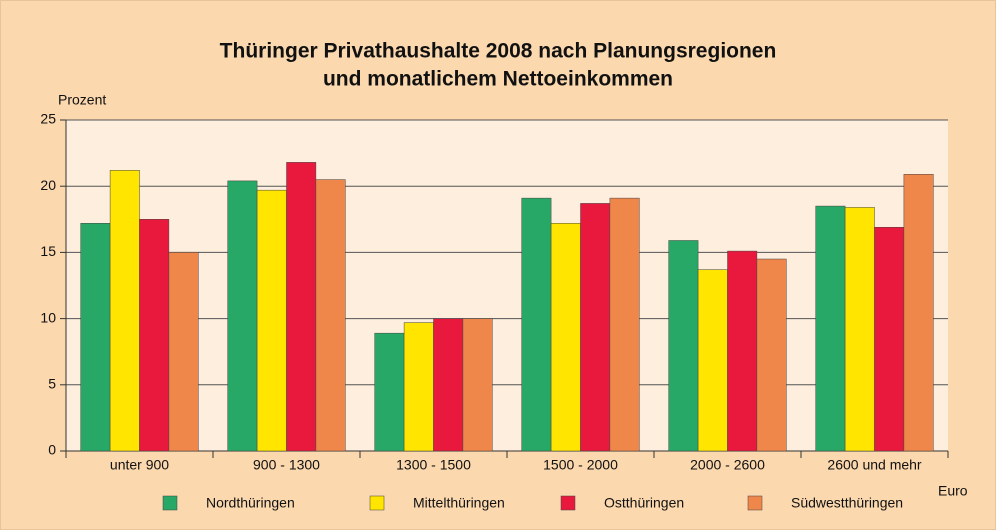 Image resolution: width=996 pixels, height=530 pixels. I want to click on legend-label: Ostthüringen, so click(644, 503).